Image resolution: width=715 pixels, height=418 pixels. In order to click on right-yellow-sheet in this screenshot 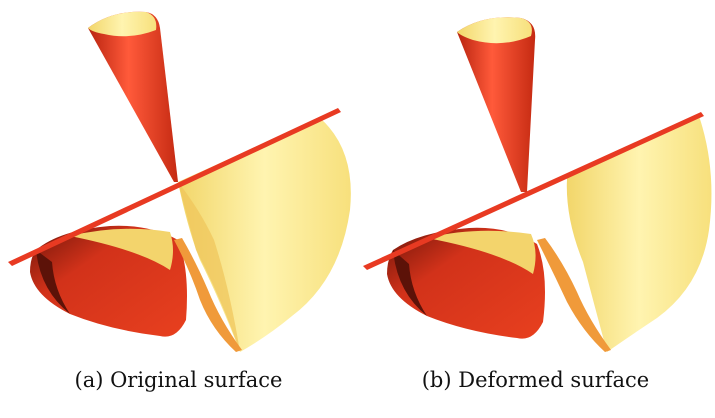, I will do `click(639, 234)`.